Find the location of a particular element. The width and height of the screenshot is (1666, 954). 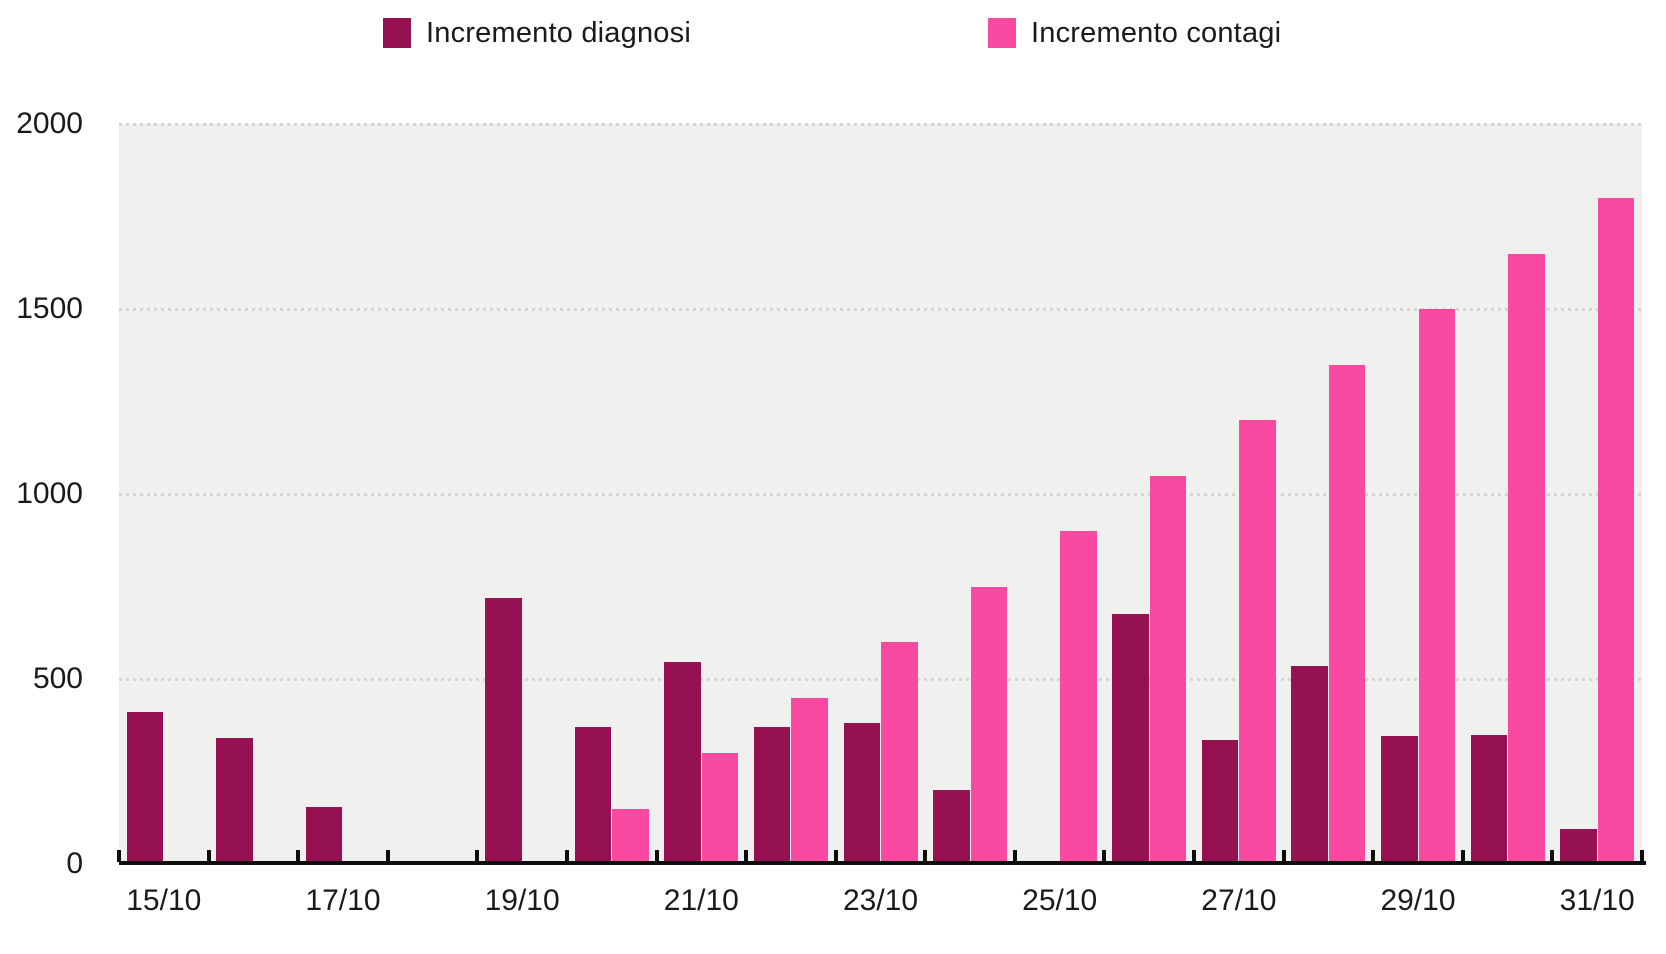

bar-contagi-31/10 is located at coordinates (1616, 531).